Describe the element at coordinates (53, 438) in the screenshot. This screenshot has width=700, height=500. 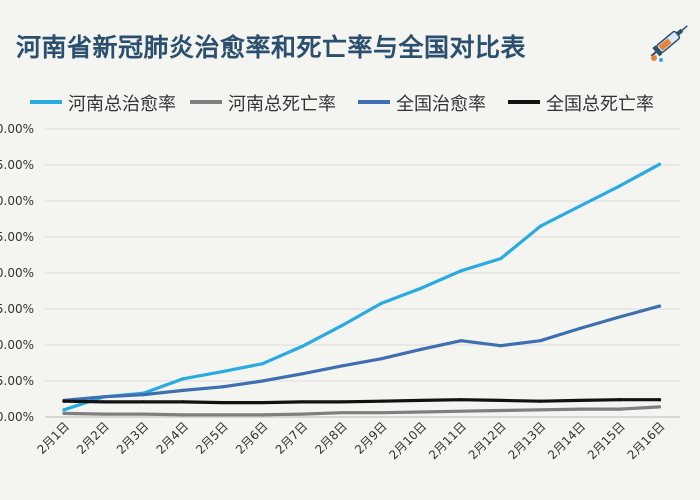
I see `x-tick-label: 2月1日` at that location.